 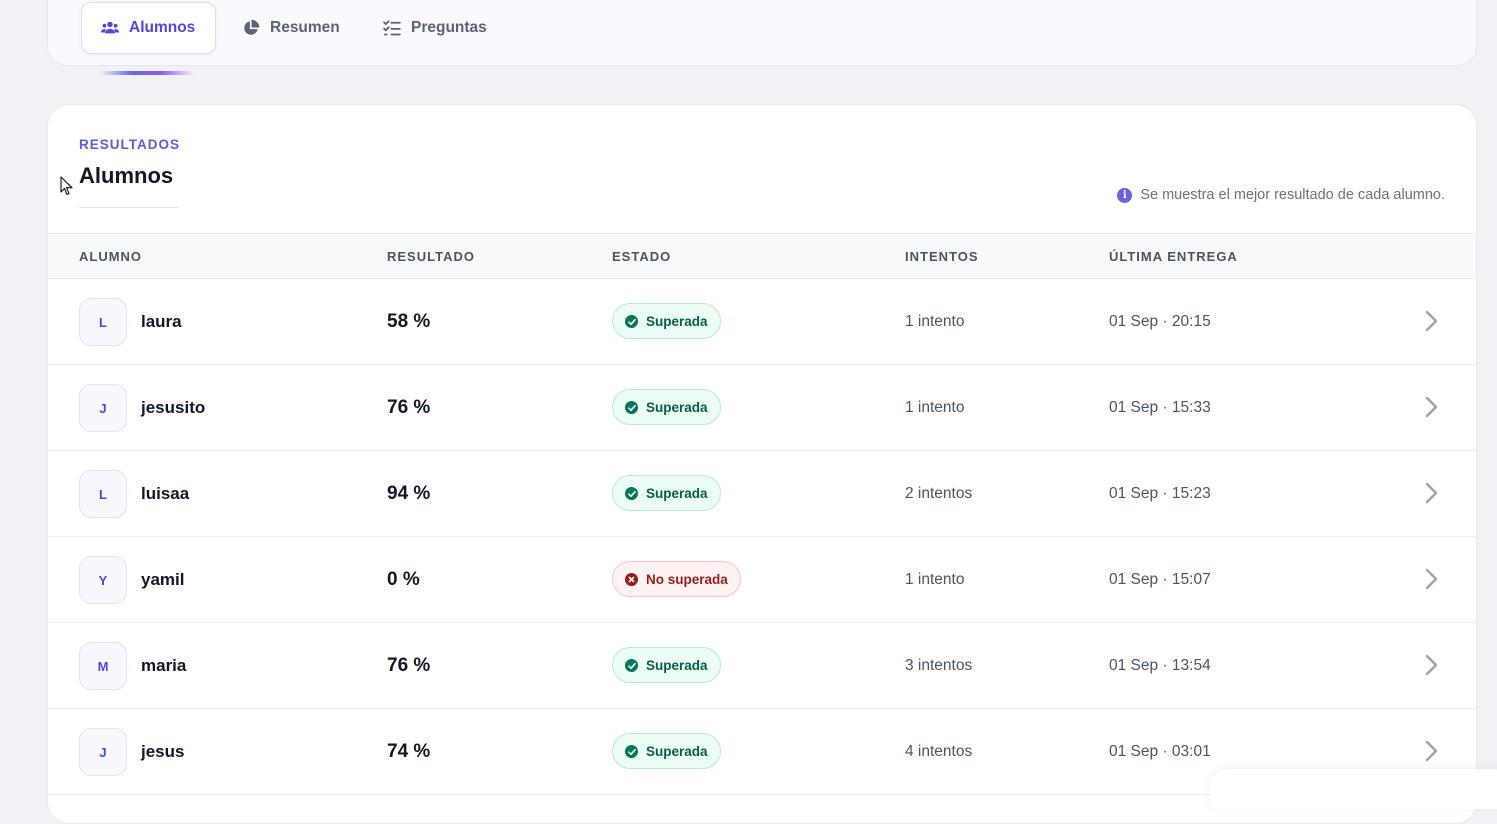 I want to click on section-eyebrow: RESULTADOS, so click(x=129, y=144).